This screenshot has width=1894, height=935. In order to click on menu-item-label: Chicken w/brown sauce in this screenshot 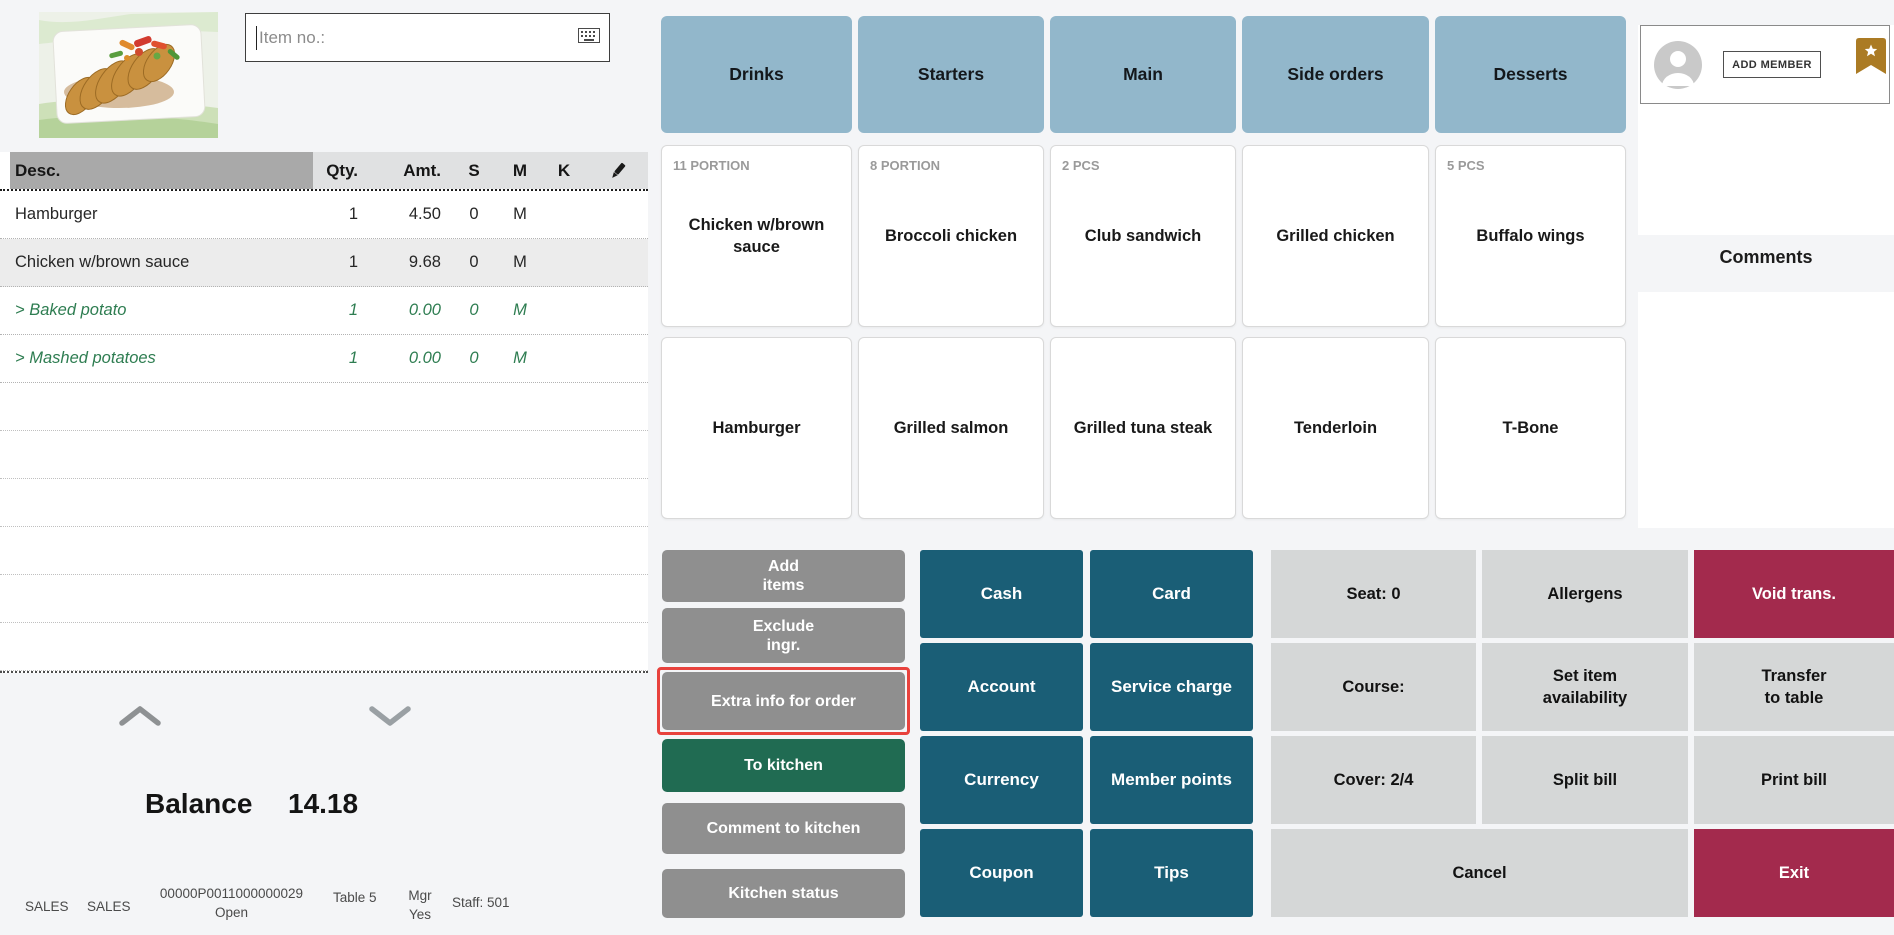, I will do `click(756, 236)`.